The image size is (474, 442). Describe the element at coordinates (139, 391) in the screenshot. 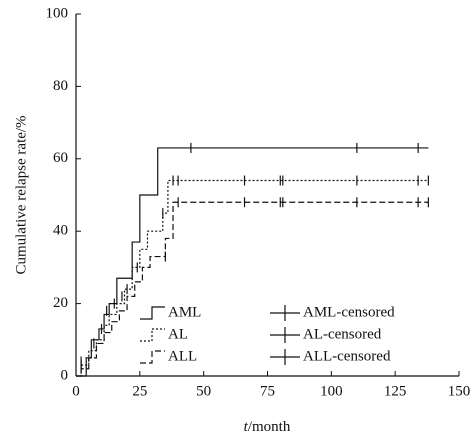

I see `x-tick-label: 25` at that location.